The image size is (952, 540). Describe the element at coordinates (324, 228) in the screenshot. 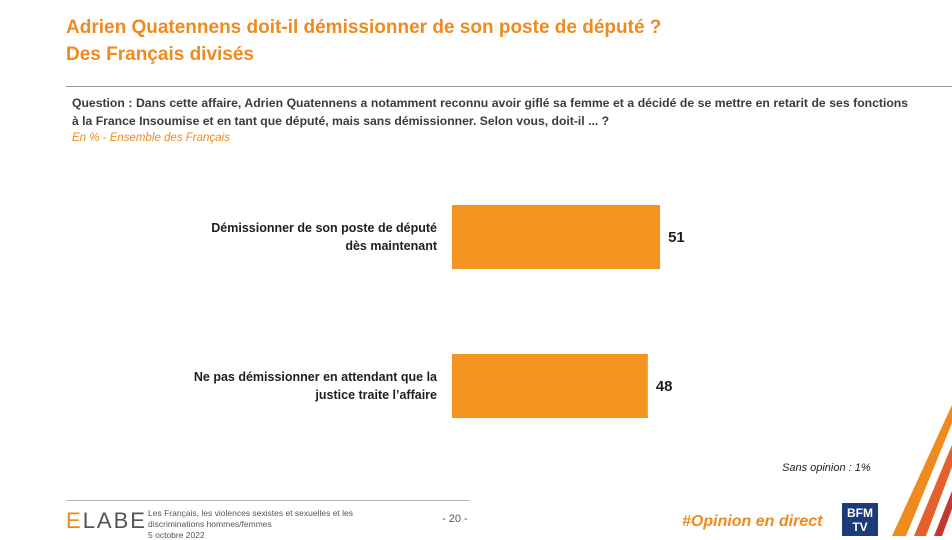

I see `category-label-1-line-1: Démissionner de son poste de député` at that location.